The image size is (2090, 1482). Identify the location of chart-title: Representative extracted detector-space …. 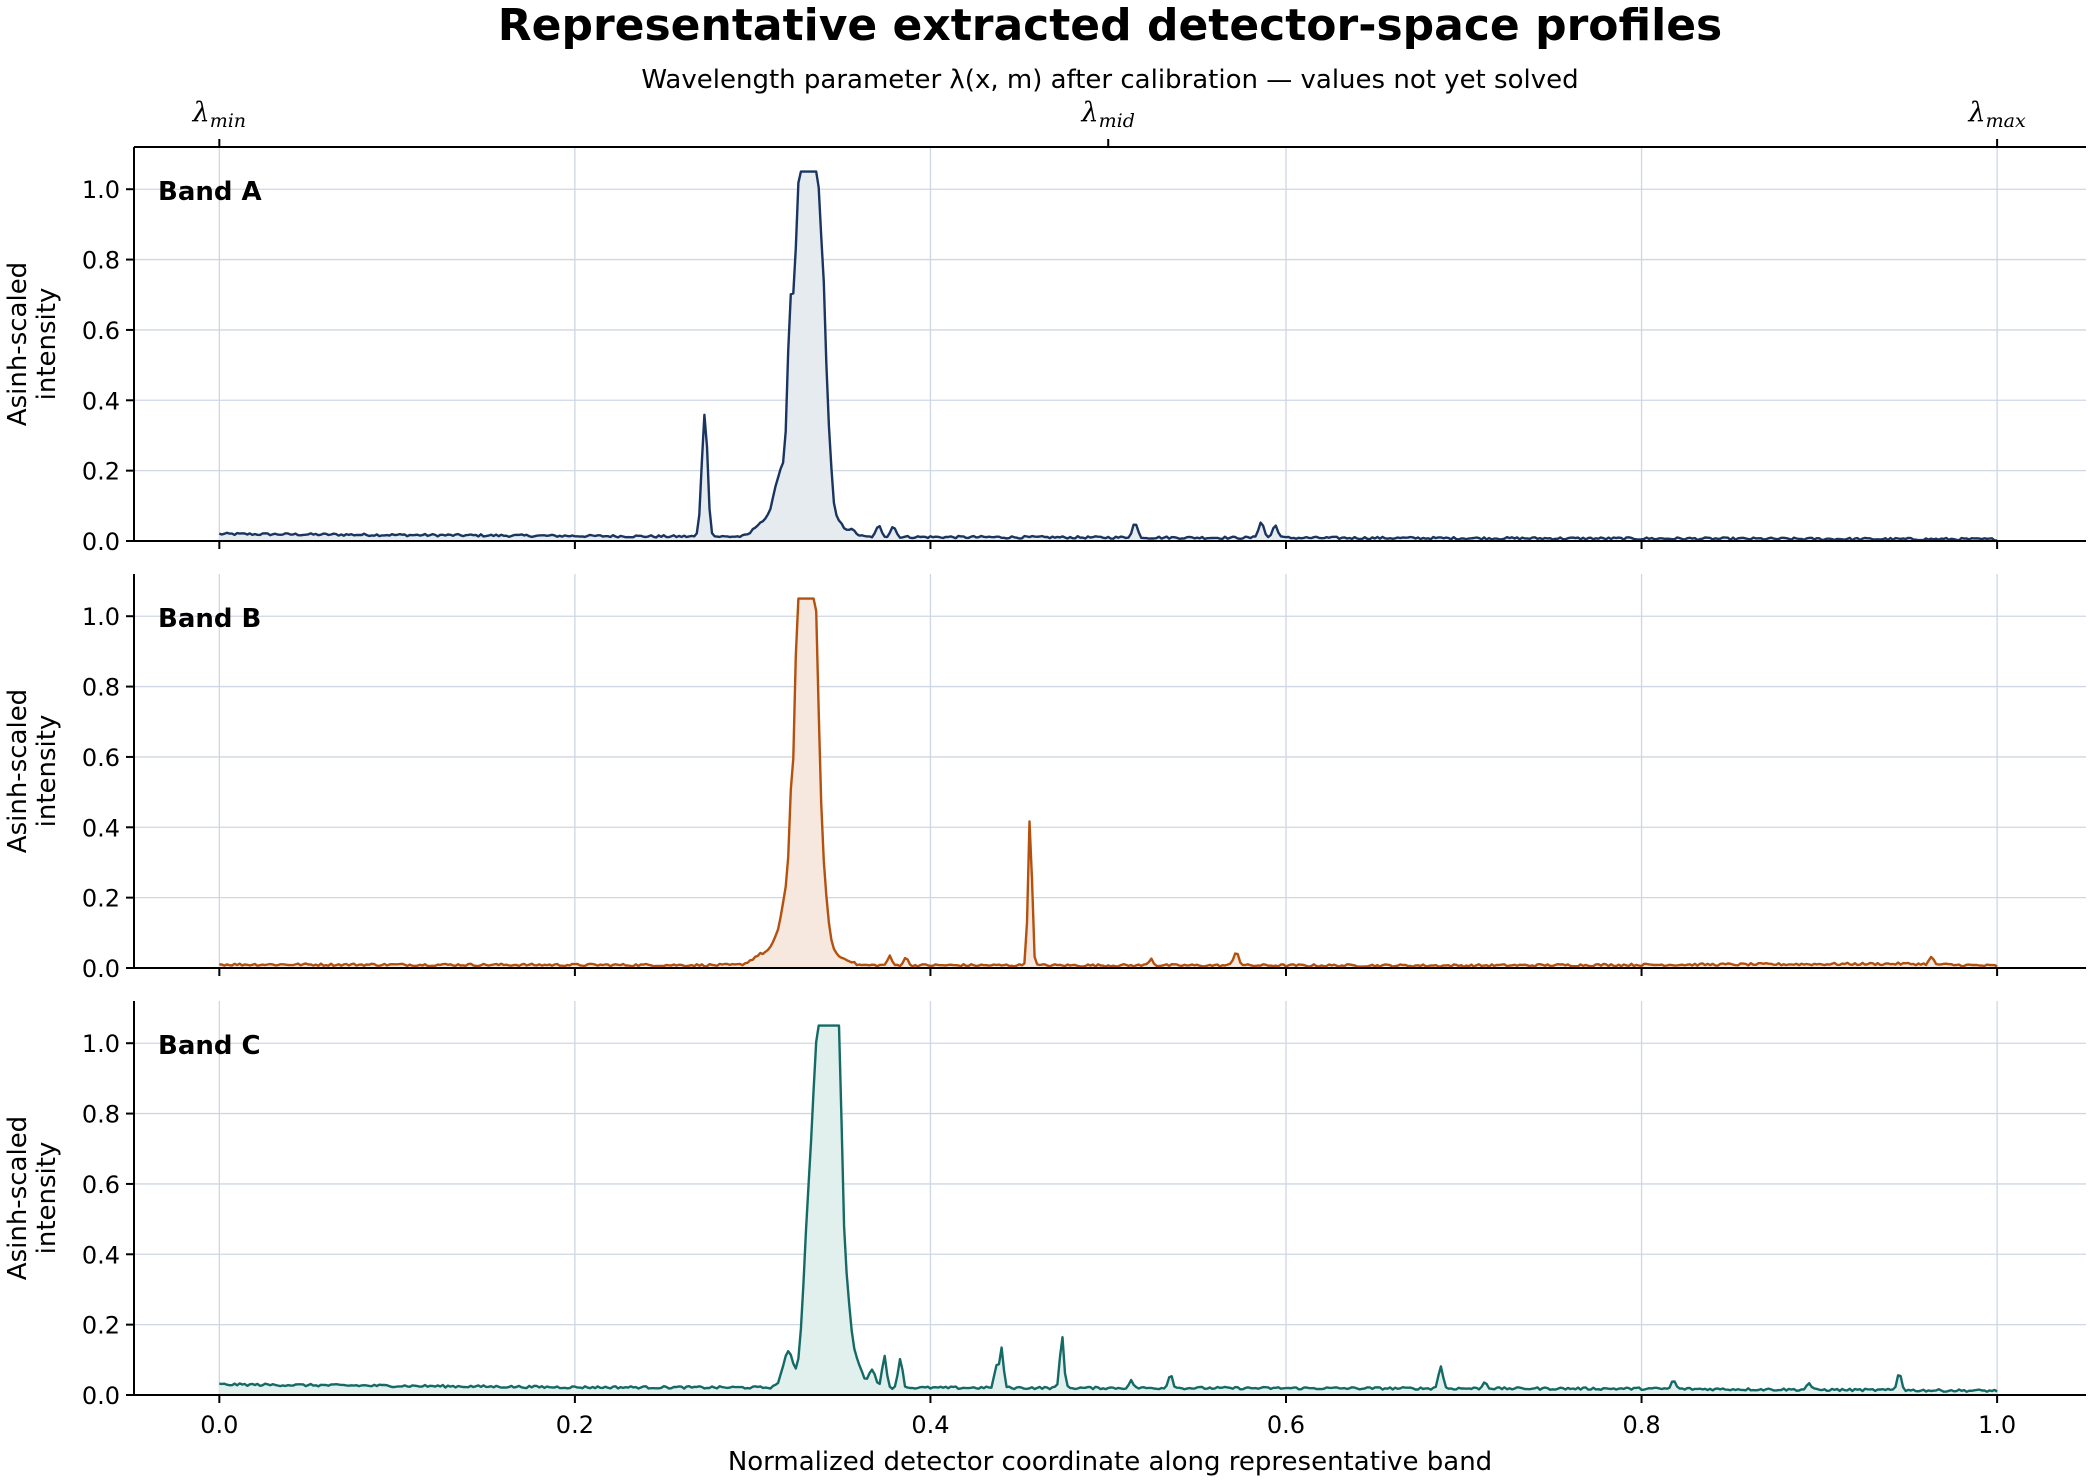
(1110, 25).